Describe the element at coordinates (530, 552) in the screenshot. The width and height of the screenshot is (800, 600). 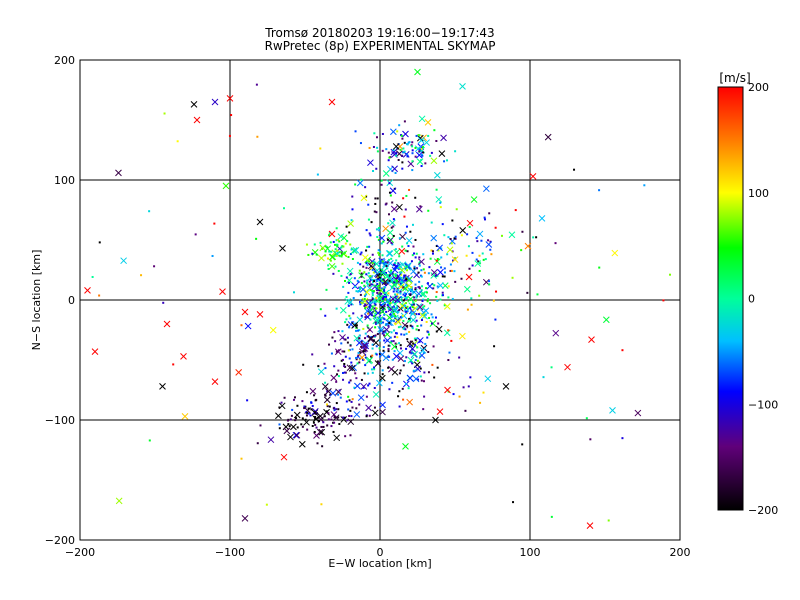
I see `x-tick-label: 100` at that location.